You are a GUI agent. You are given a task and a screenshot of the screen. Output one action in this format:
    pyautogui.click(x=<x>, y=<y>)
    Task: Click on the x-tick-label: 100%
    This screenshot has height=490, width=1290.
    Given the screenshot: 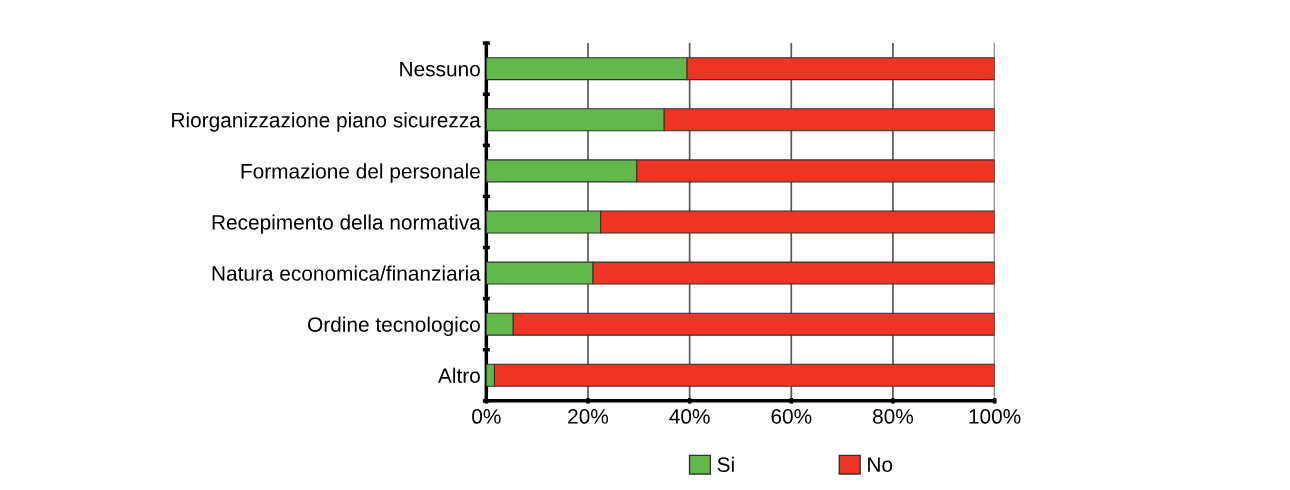 What is the action you would take?
    pyautogui.click(x=995, y=416)
    